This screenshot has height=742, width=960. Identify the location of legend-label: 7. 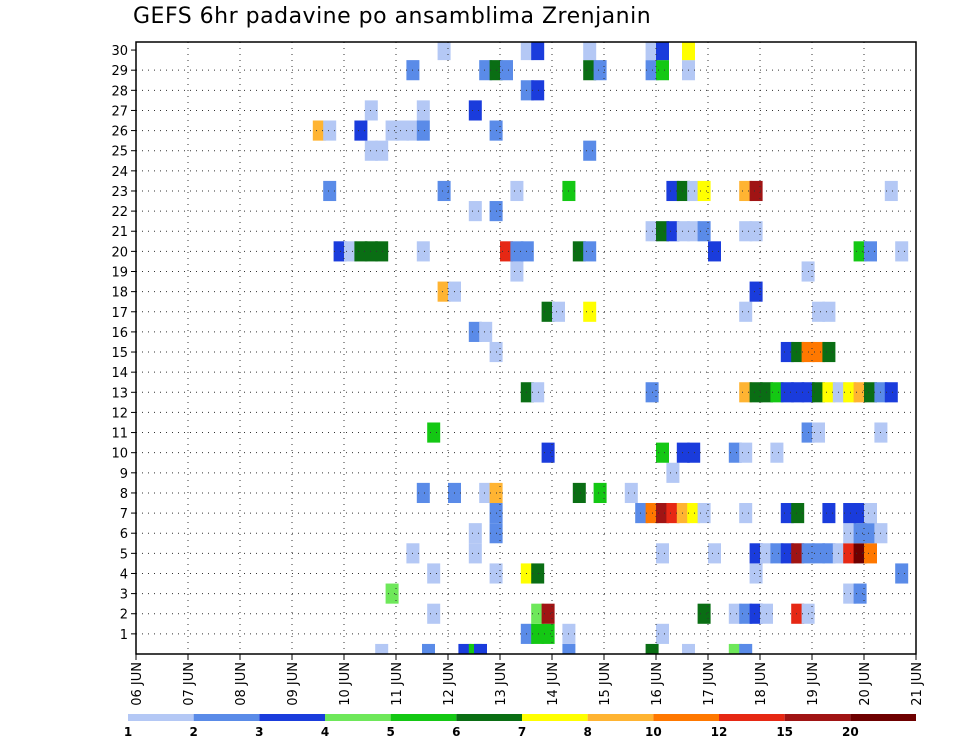
(522, 732).